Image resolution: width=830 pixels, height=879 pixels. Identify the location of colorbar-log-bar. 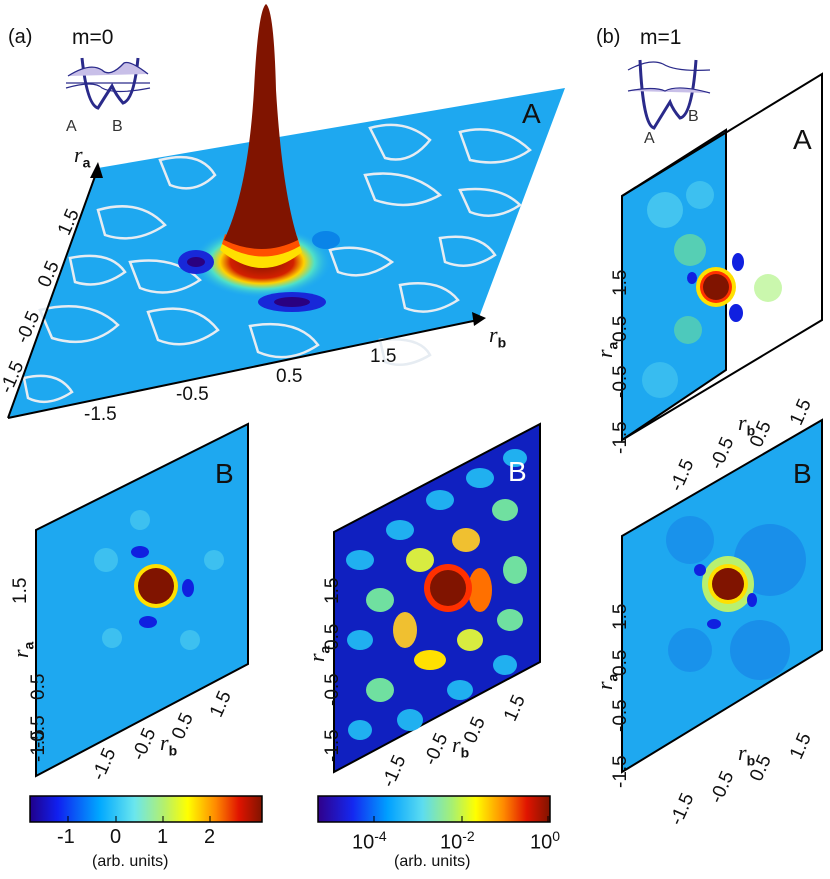
(434, 809).